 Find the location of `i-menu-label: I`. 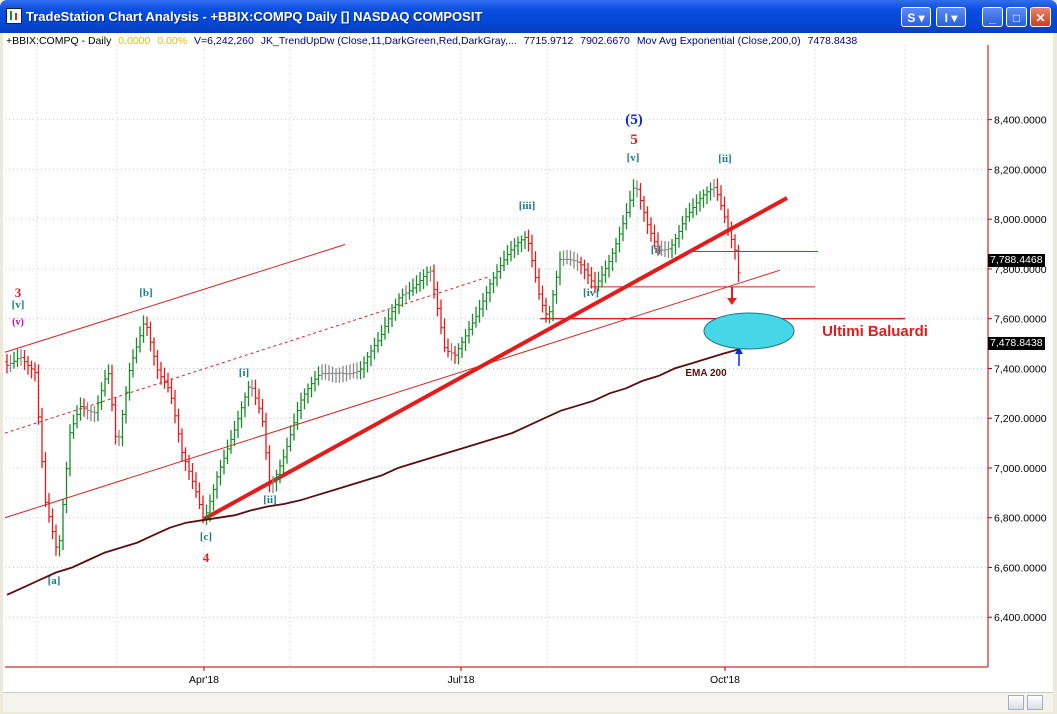

i-menu-label: I is located at coordinates (946, 18).